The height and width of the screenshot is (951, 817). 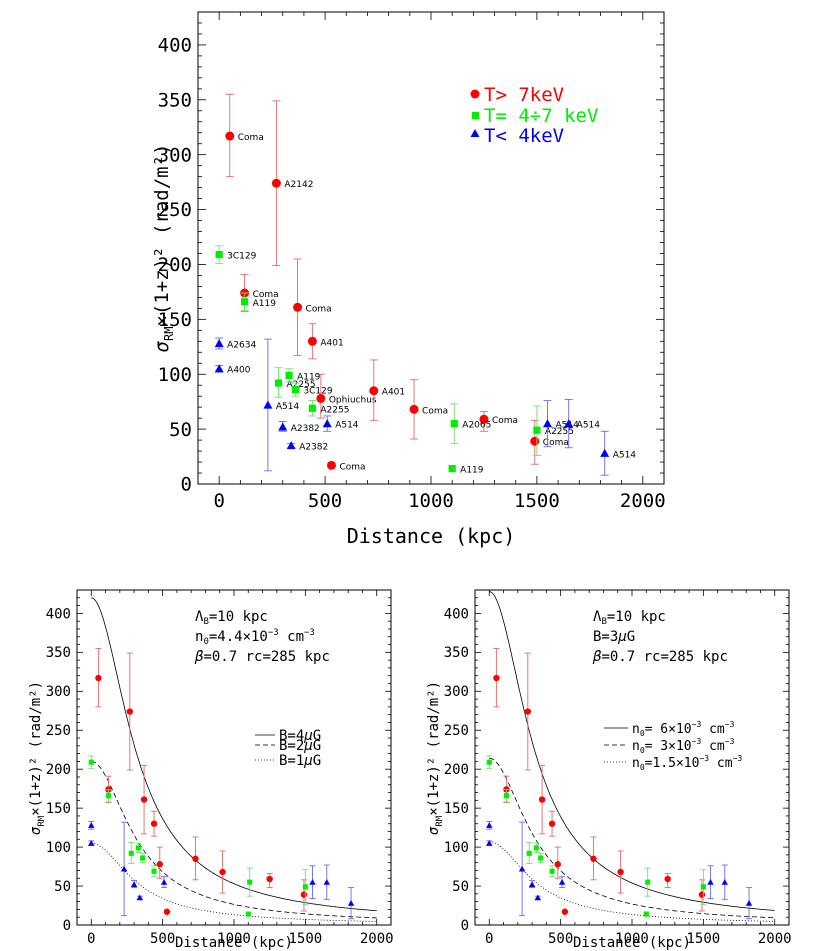 I want to click on point-label: A2382, so click(x=305, y=429).